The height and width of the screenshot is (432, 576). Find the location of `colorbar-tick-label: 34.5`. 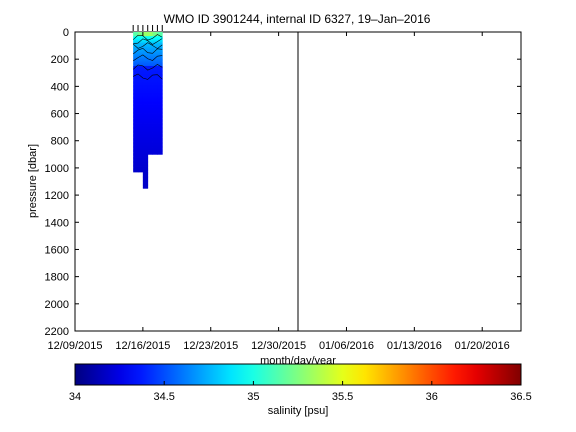

colorbar-tick-label: 34.5 is located at coordinates (163, 397).